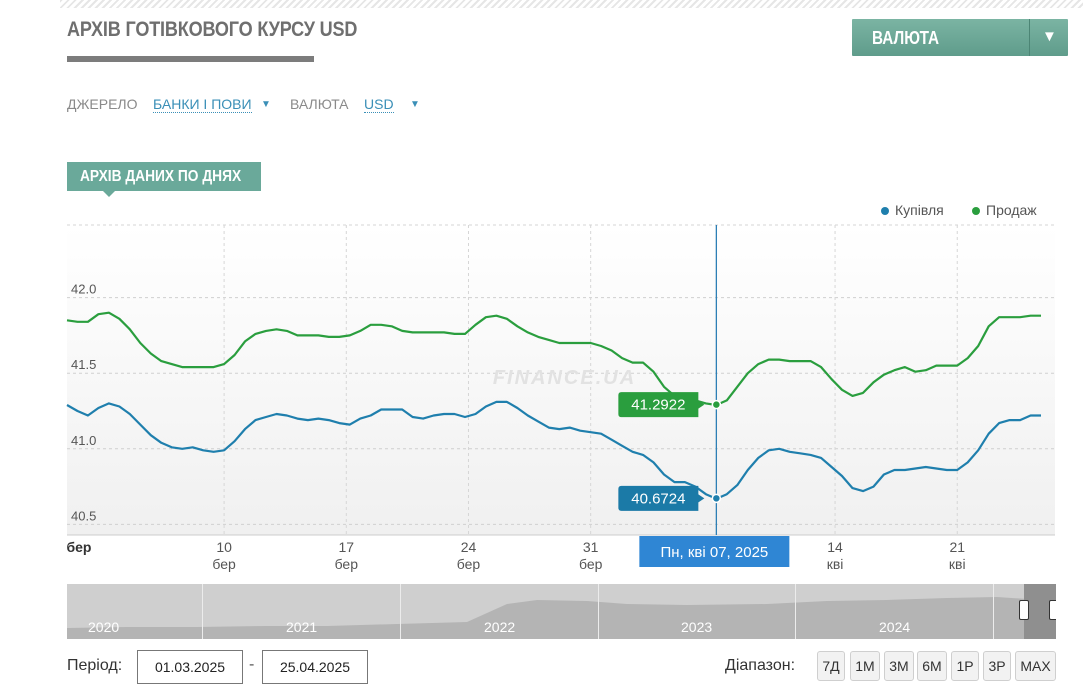 The width and height of the screenshot is (1083, 699). Describe the element at coordinates (865, 666) in the screenshot. I see `range-1m-button: 1М` at that location.